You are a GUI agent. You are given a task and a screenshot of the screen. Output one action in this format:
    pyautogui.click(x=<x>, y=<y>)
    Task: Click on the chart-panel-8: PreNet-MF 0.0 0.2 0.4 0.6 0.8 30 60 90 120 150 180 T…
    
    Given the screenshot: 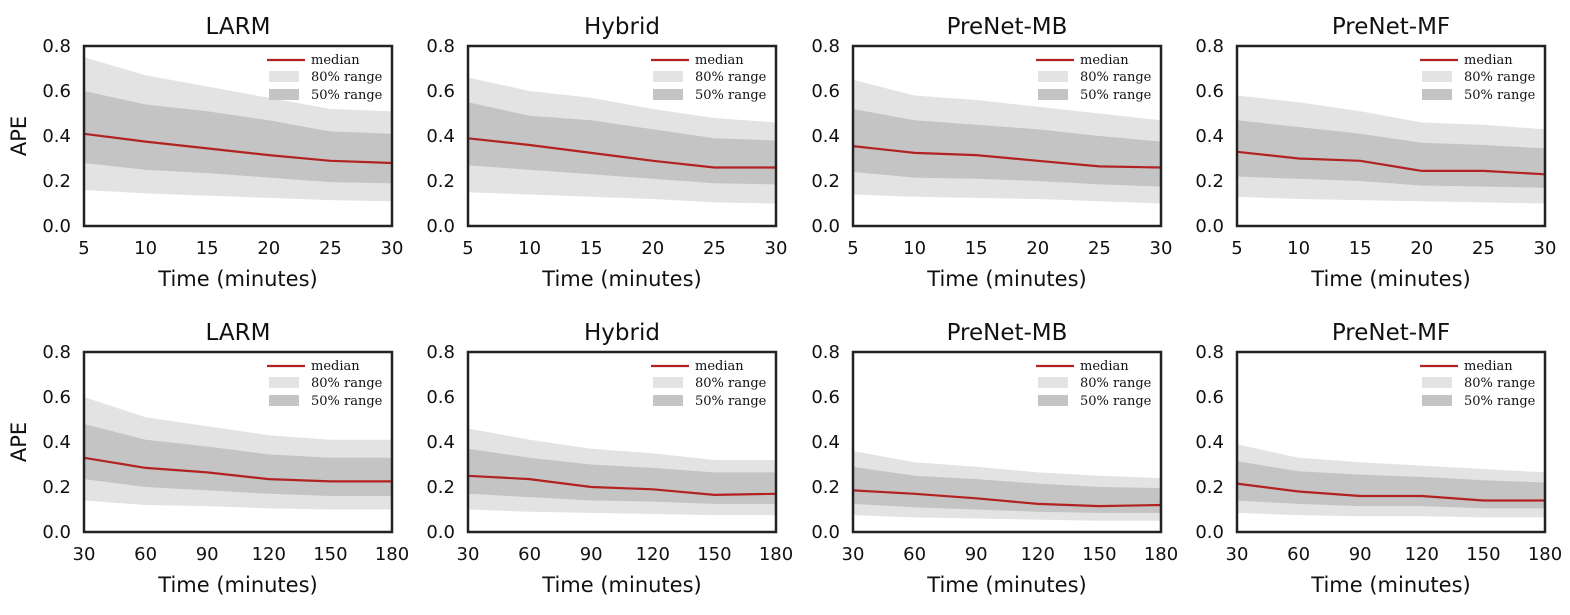 What is the action you would take?
    pyautogui.click(x=1378, y=458)
    